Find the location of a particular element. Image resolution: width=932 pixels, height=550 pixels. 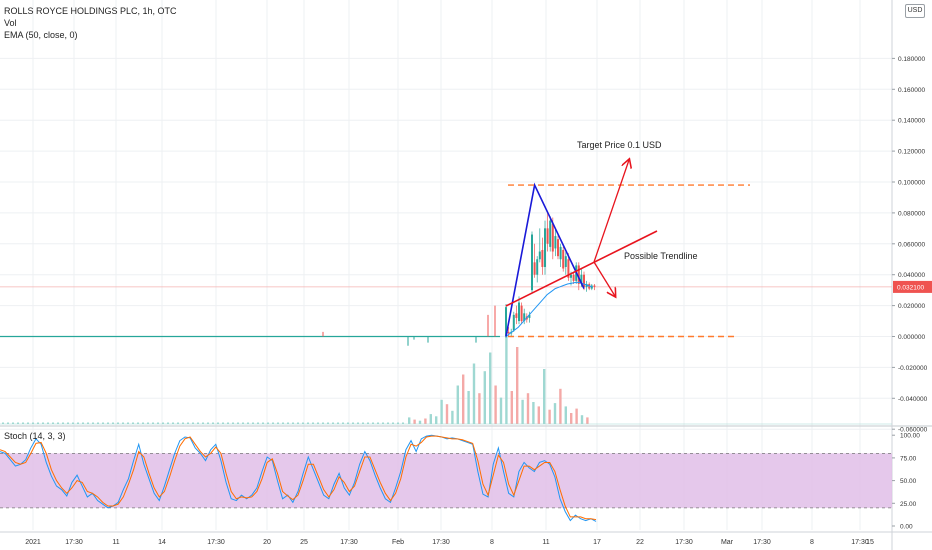

y-tick-label: 0.140000 is located at coordinates (911, 121).